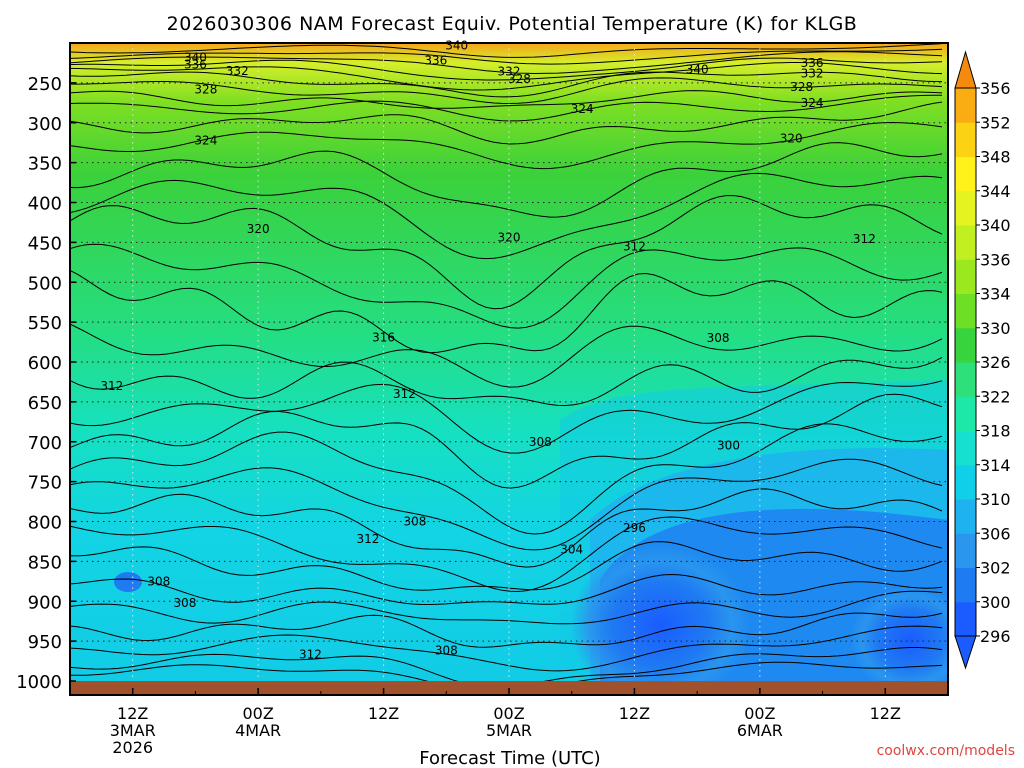 This screenshot has width=1024, height=768. Describe the element at coordinates (995, 568) in the screenshot. I see `colorbar-label: 302` at that location.